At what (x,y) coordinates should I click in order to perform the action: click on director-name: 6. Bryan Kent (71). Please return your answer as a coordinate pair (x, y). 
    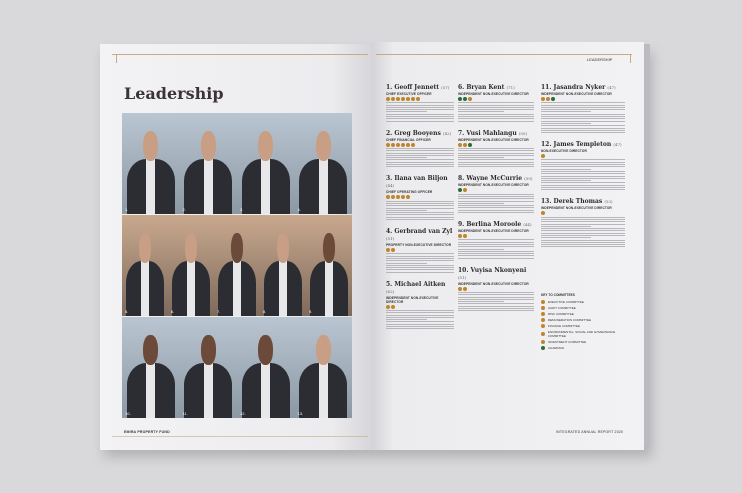
    Looking at the image, I should click on (486, 87).